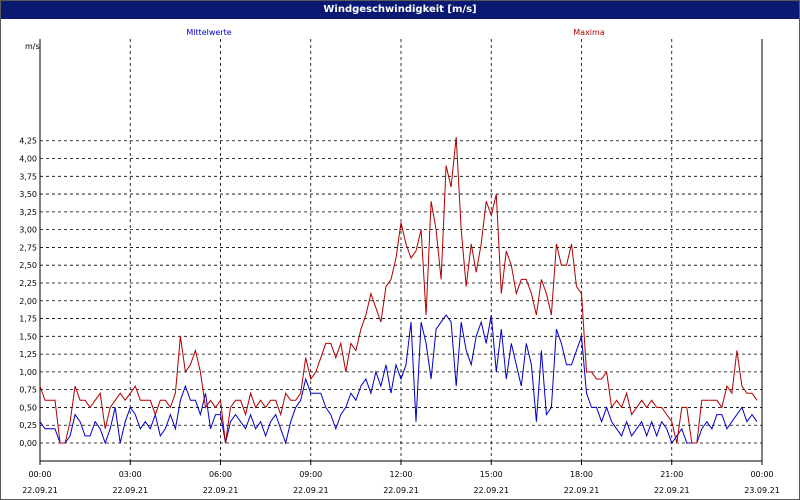 The image size is (800, 500). What do you see at coordinates (28, 283) in the screenshot?
I see `y-tick-label: 2,25` at bounding box center [28, 283].